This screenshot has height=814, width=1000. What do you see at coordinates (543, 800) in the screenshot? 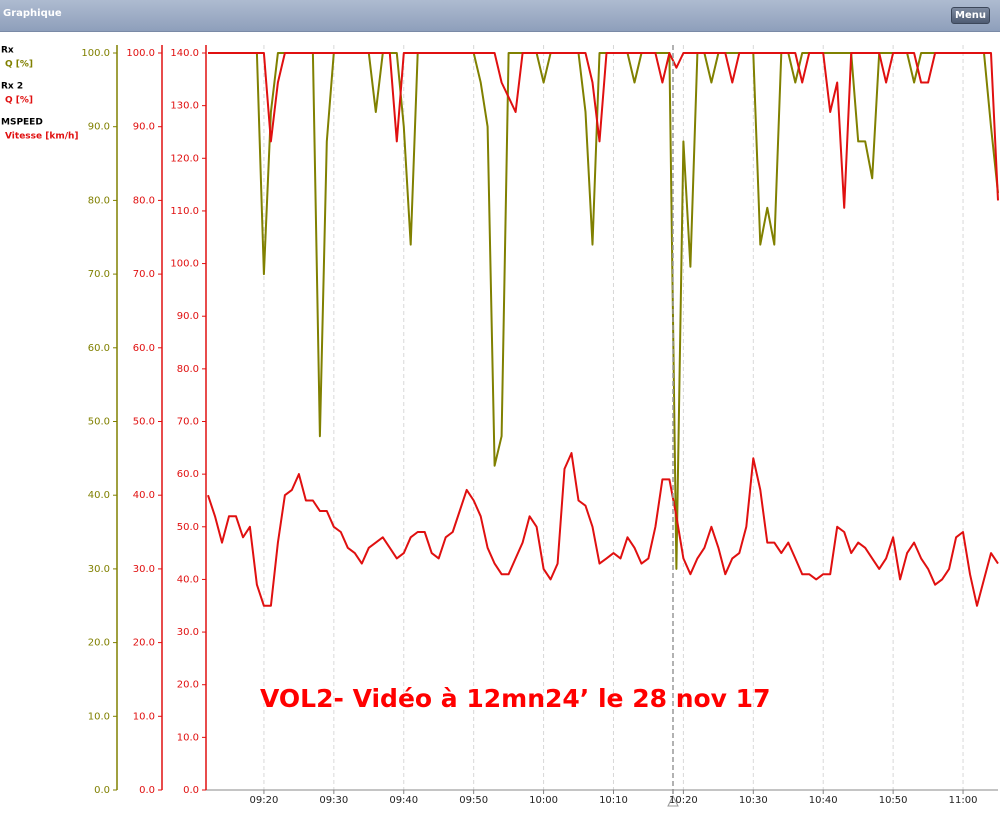
I see `x-tick-label: 10:00` at bounding box center [543, 800].